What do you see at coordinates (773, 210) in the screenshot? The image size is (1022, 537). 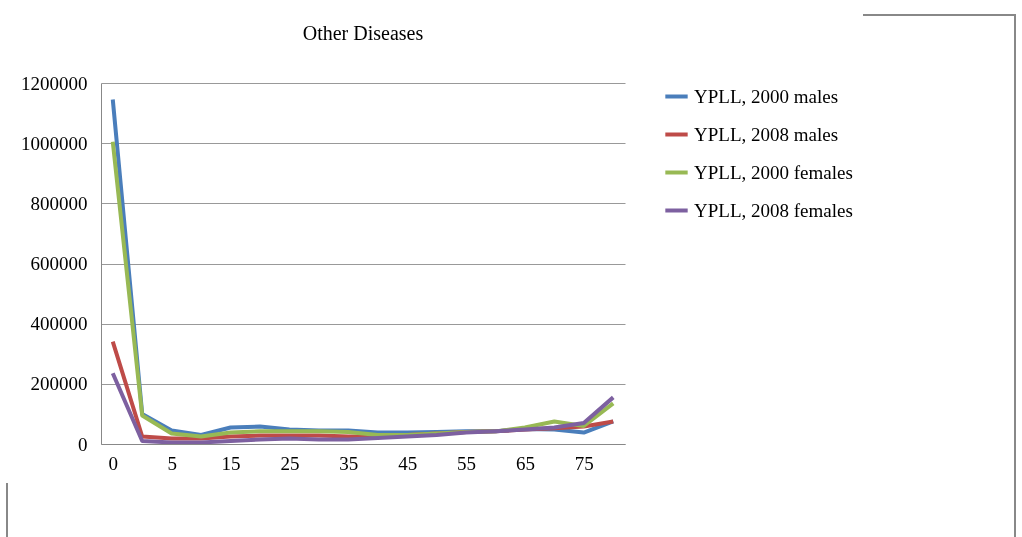 I see `legend-label: YPLL, 2008 females` at bounding box center [773, 210].